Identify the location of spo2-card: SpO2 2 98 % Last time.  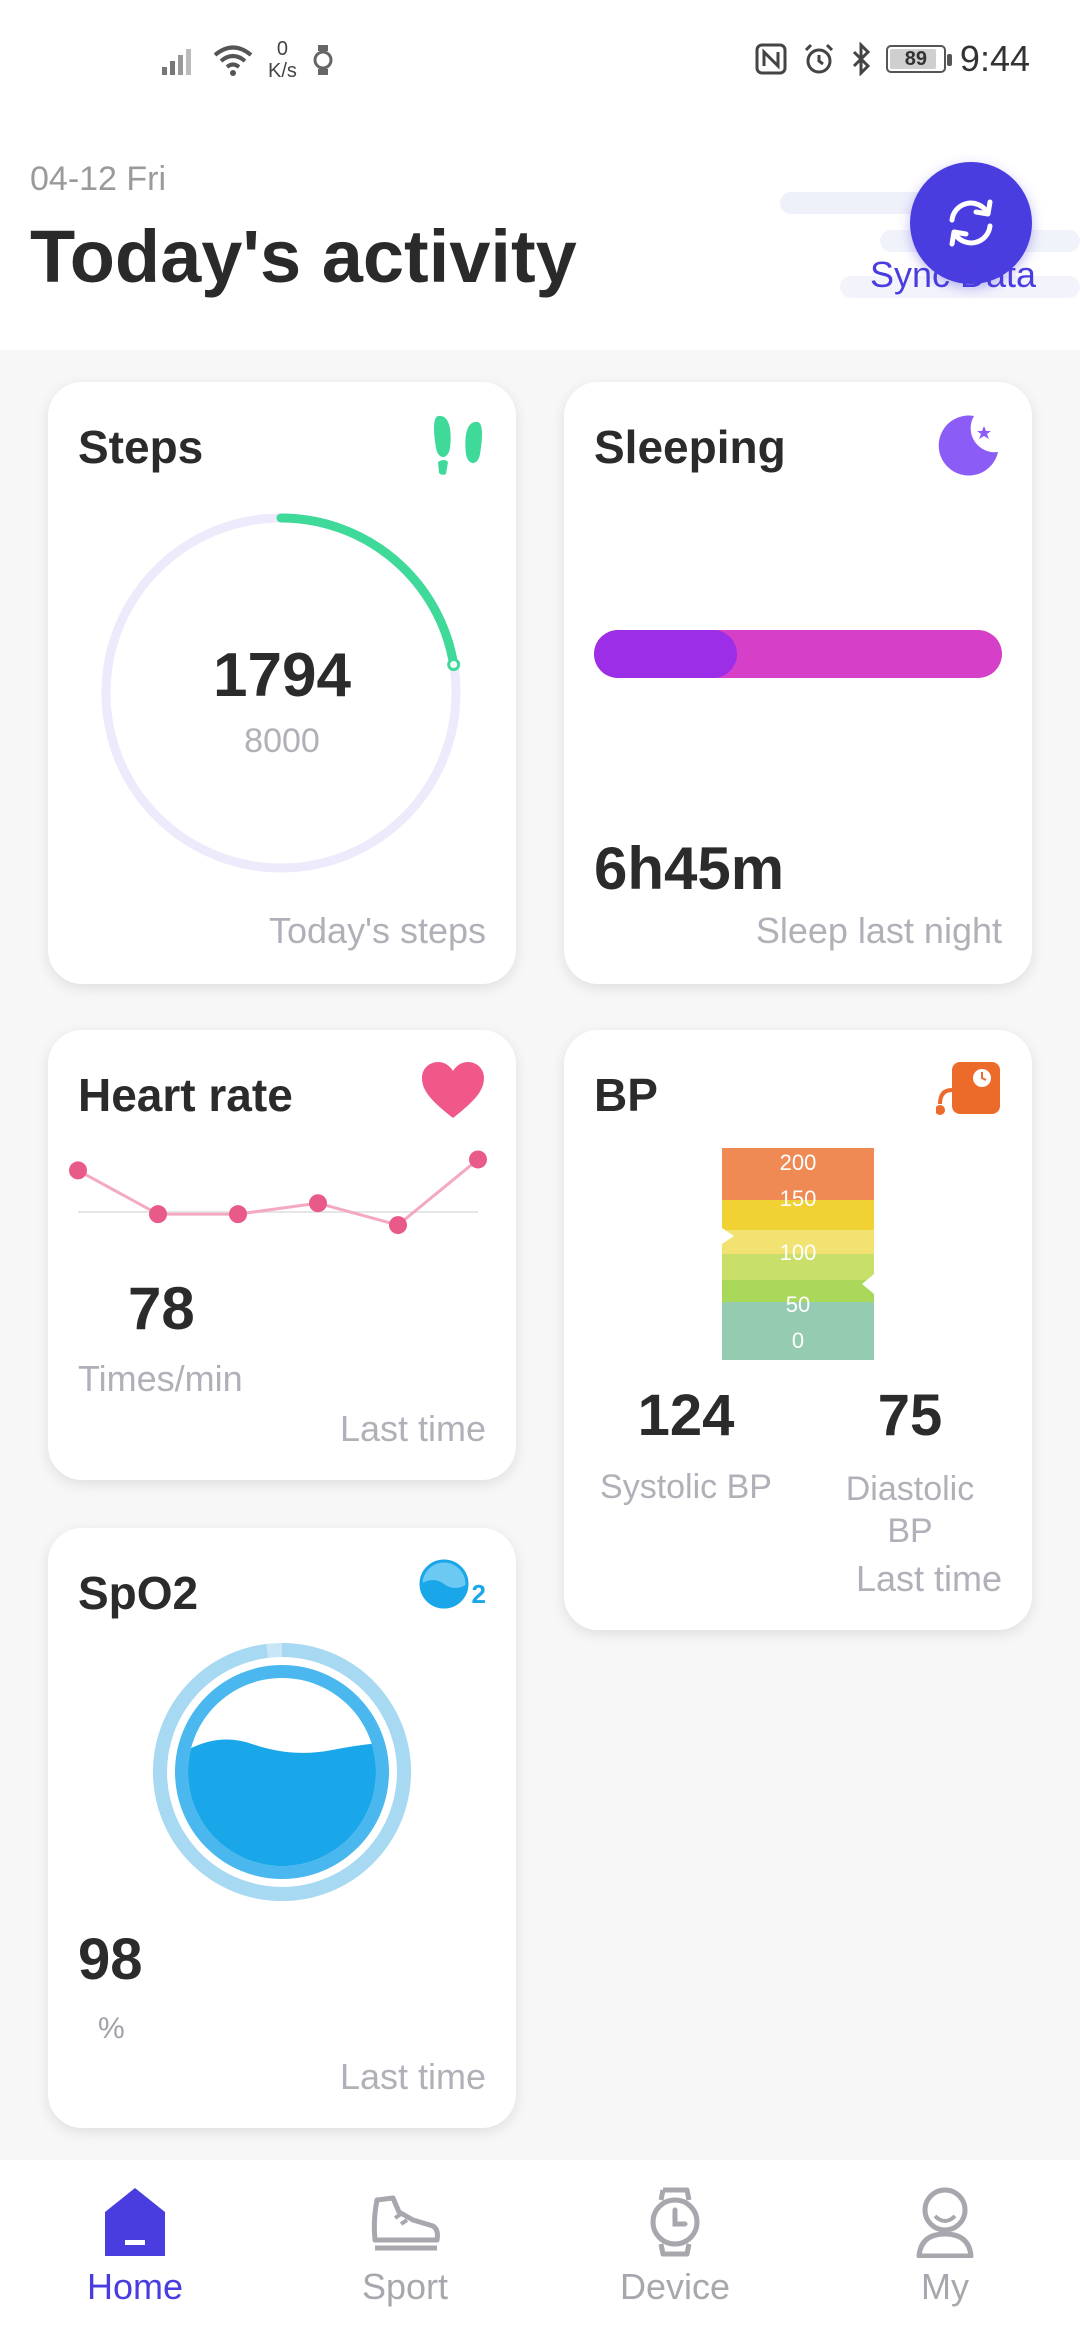
(282, 1828).